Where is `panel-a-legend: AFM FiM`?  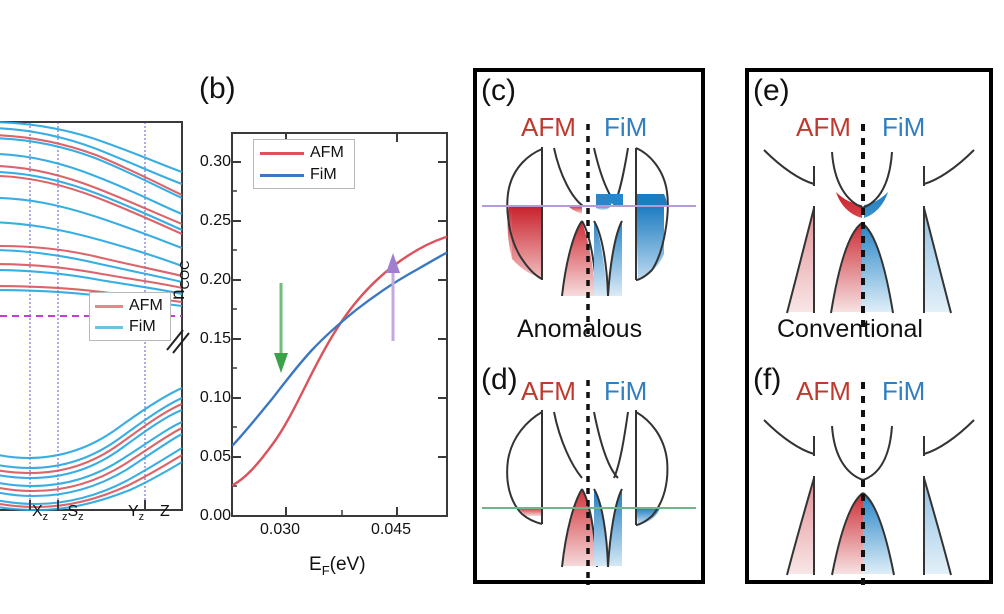 panel-a-legend: AFM FiM is located at coordinates (130, 316).